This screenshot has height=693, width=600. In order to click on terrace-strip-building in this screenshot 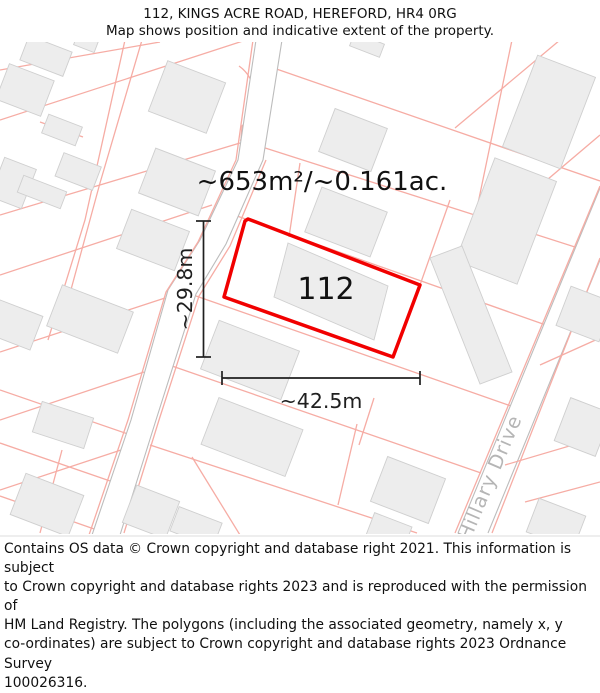, I will do `click(471, 315)`.